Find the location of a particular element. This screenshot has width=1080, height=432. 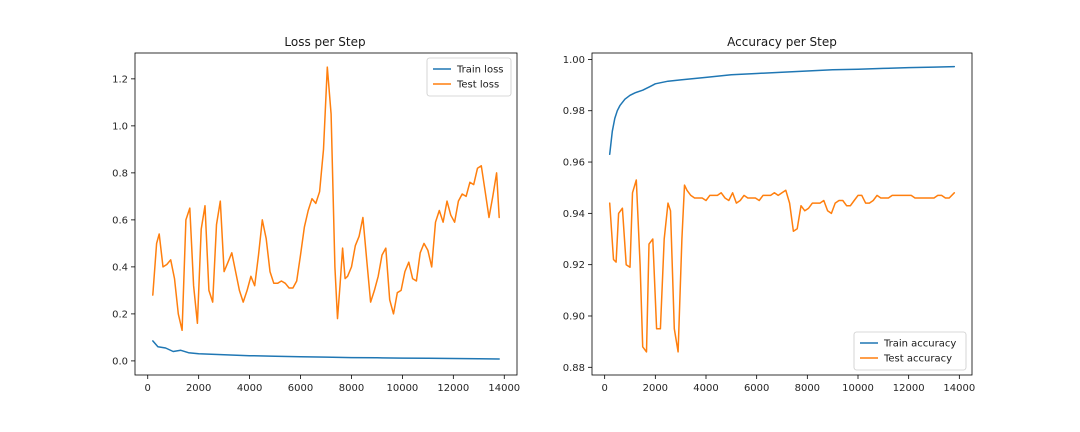

accuracy-chart-title: Accuracy per Step is located at coordinates (782, 42).